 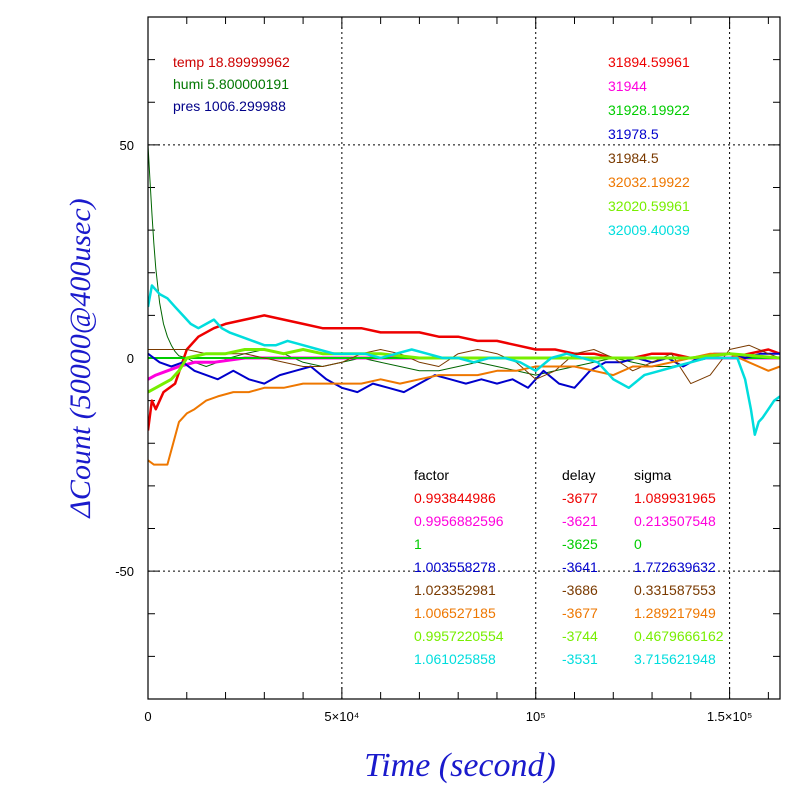 What do you see at coordinates (580, 590) in the screenshot?
I see `table-delay-4: -3686` at bounding box center [580, 590].